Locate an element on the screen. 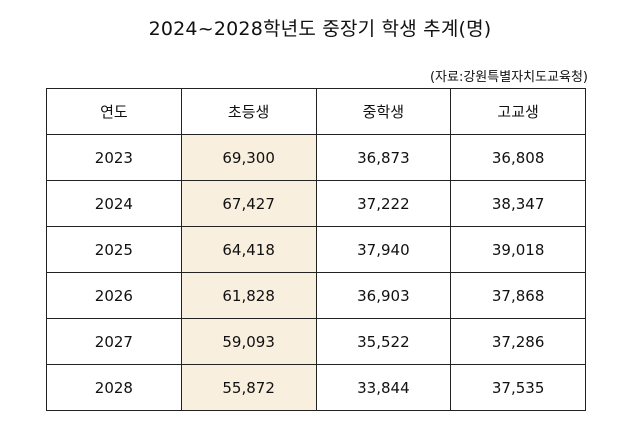 The height and width of the screenshot is (445, 640). cell-middle: 37,222 is located at coordinates (383, 203).